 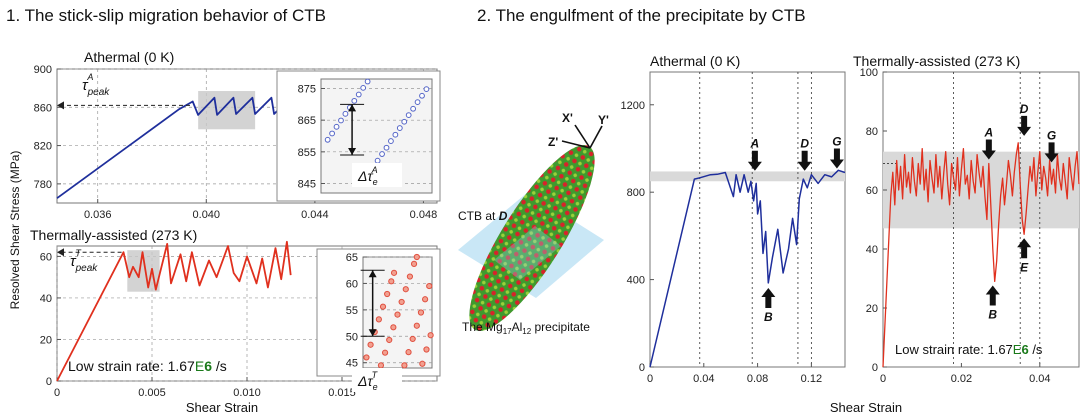 I want to click on strain-rate-label-left: Low strain rate: 1.67E6 /s, so click(x=147, y=366).